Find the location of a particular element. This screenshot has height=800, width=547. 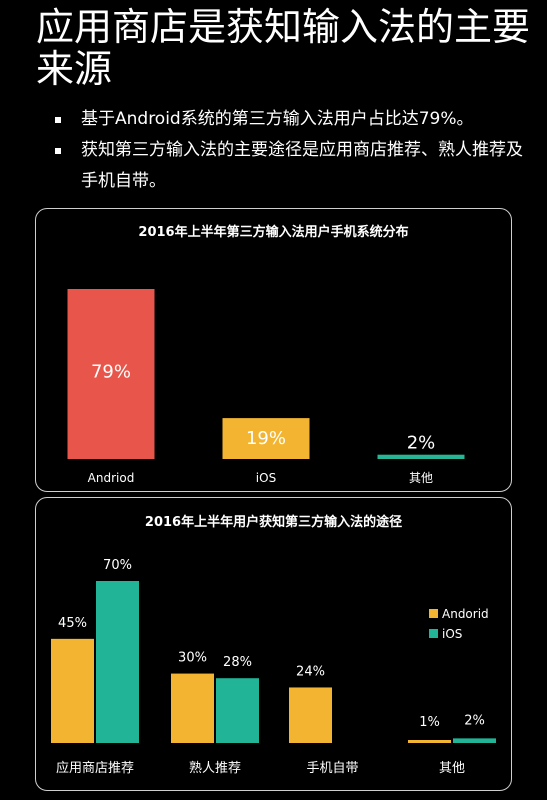

data-label: 79% is located at coordinates (111, 371).